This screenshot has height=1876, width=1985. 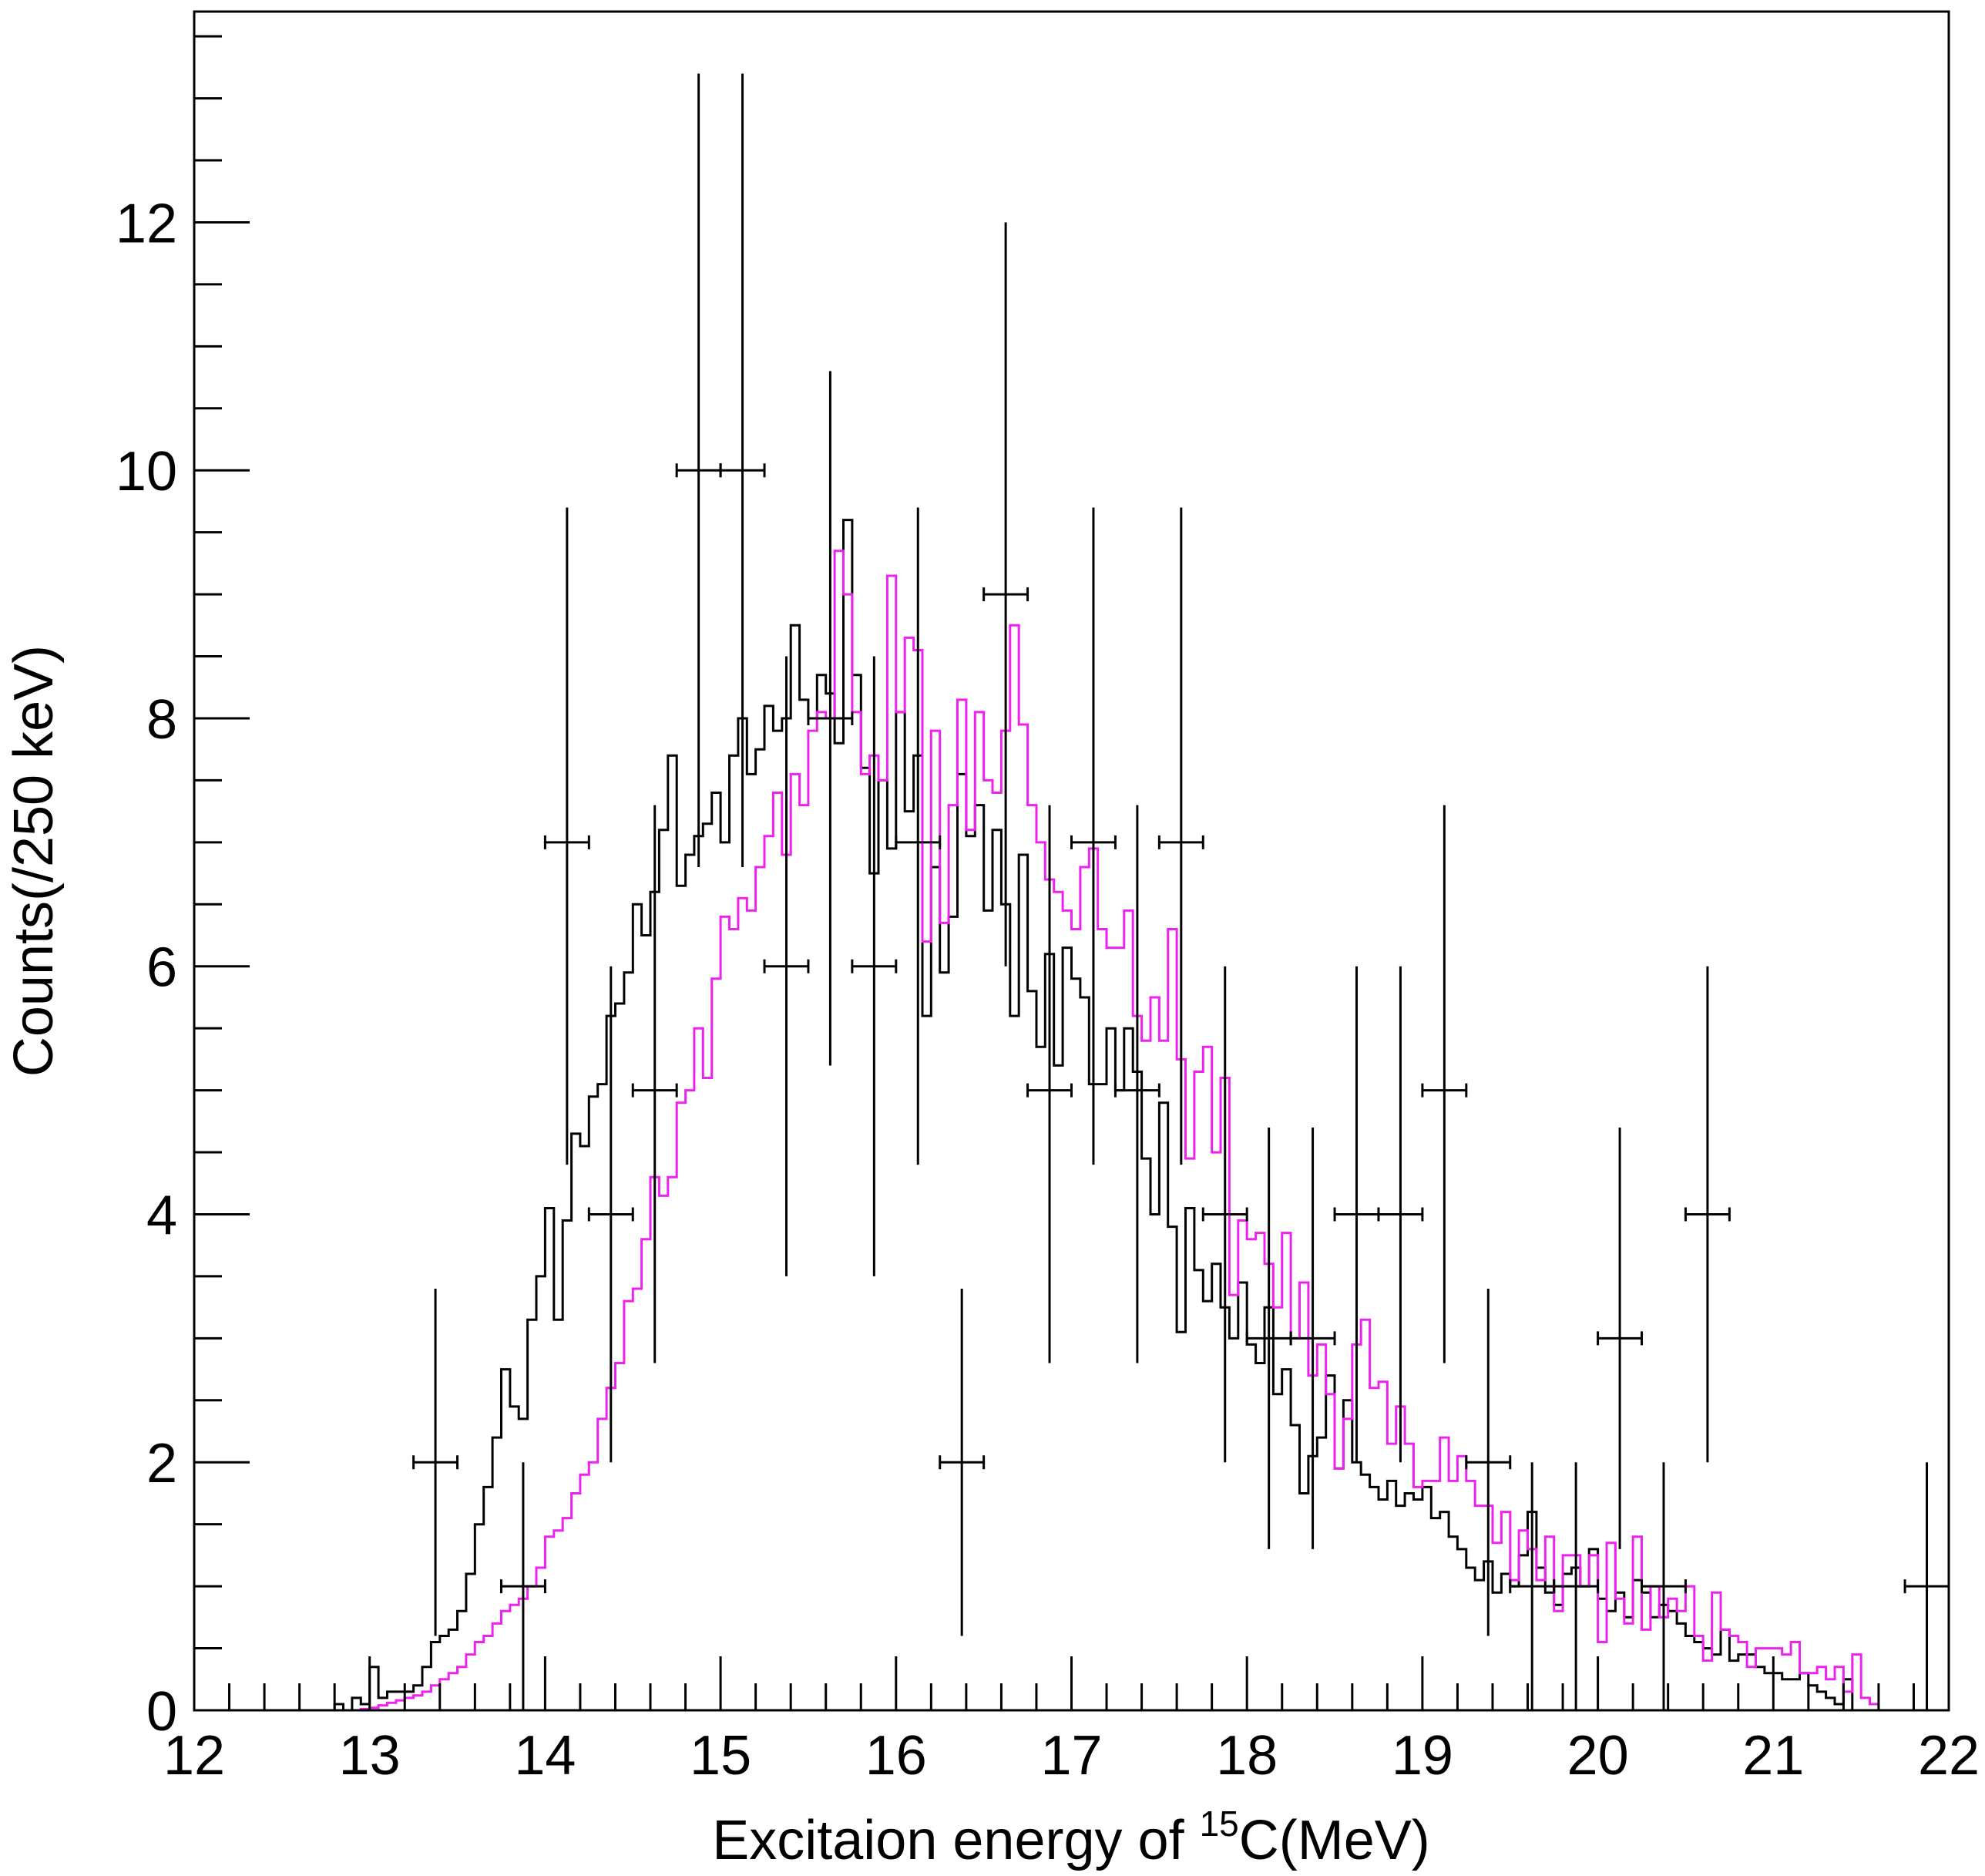 I want to click on x-tick-label: 13, so click(x=370, y=1756).